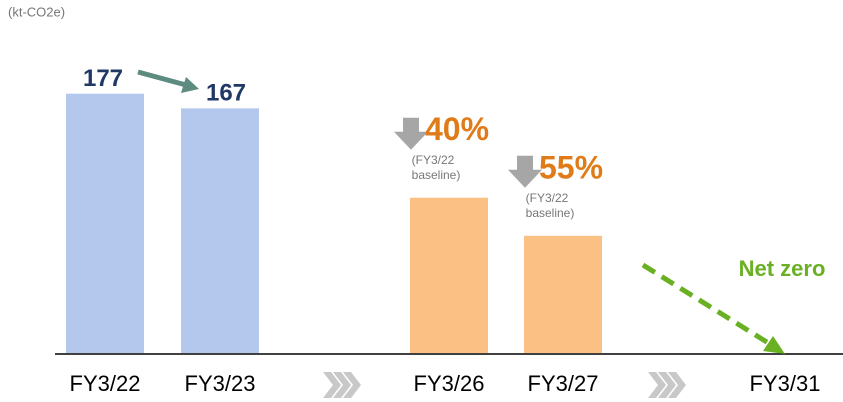 The image size is (843, 402). Describe the element at coordinates (785, 383) in the screenshot. I see `x-tick-label: FY3/31` at that location.